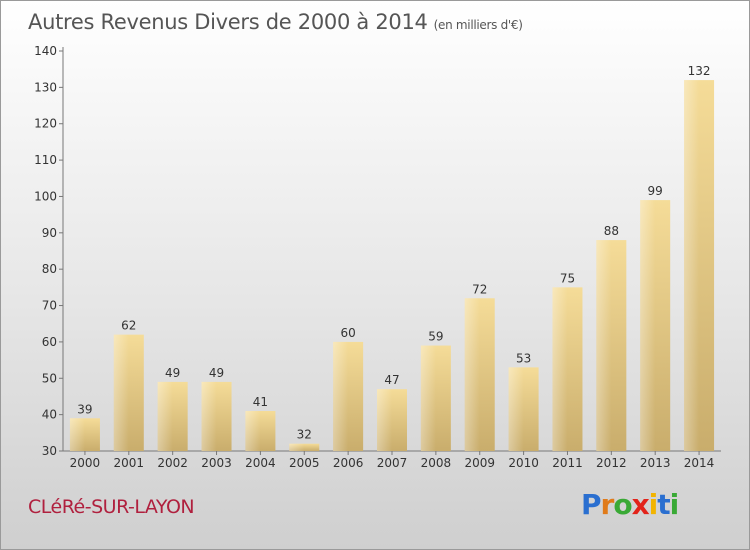 This screenshot has height=550, width=750. Describe the element at coordinates (49, 306) in the screenshot. I see `y-tick-label: 70` at that location.